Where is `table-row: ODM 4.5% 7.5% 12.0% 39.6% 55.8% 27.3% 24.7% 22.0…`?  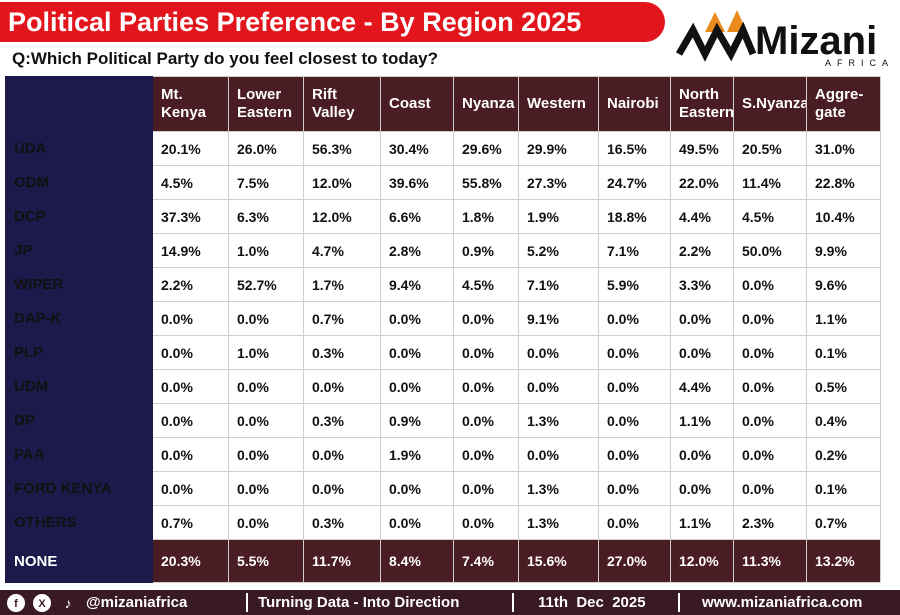
table-row: ODM 4.5% 7.5% 12.0% 39.6% 55.8% 27.3% 24.7% 22.0… is located at coordinates (443, 182).